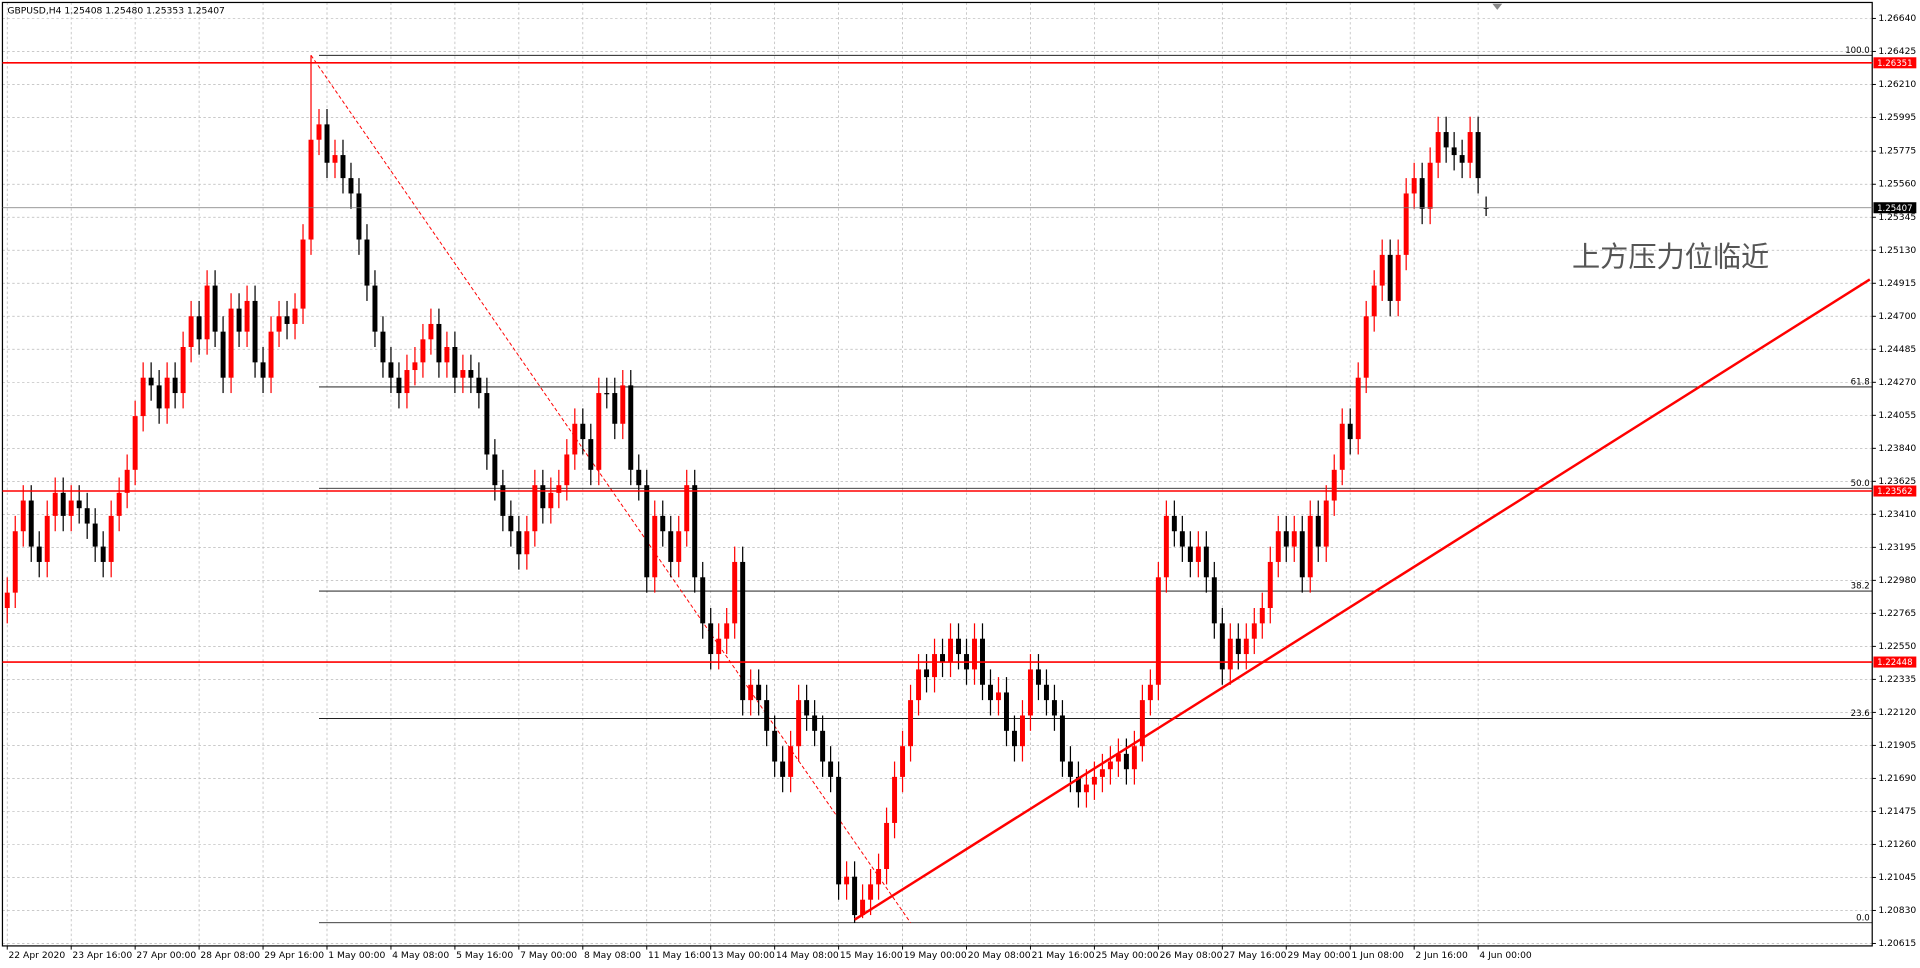  Describe the element at coordinates (1897, 250) in the screenshot. I see `y-tick-label: 1.25130` at that location.